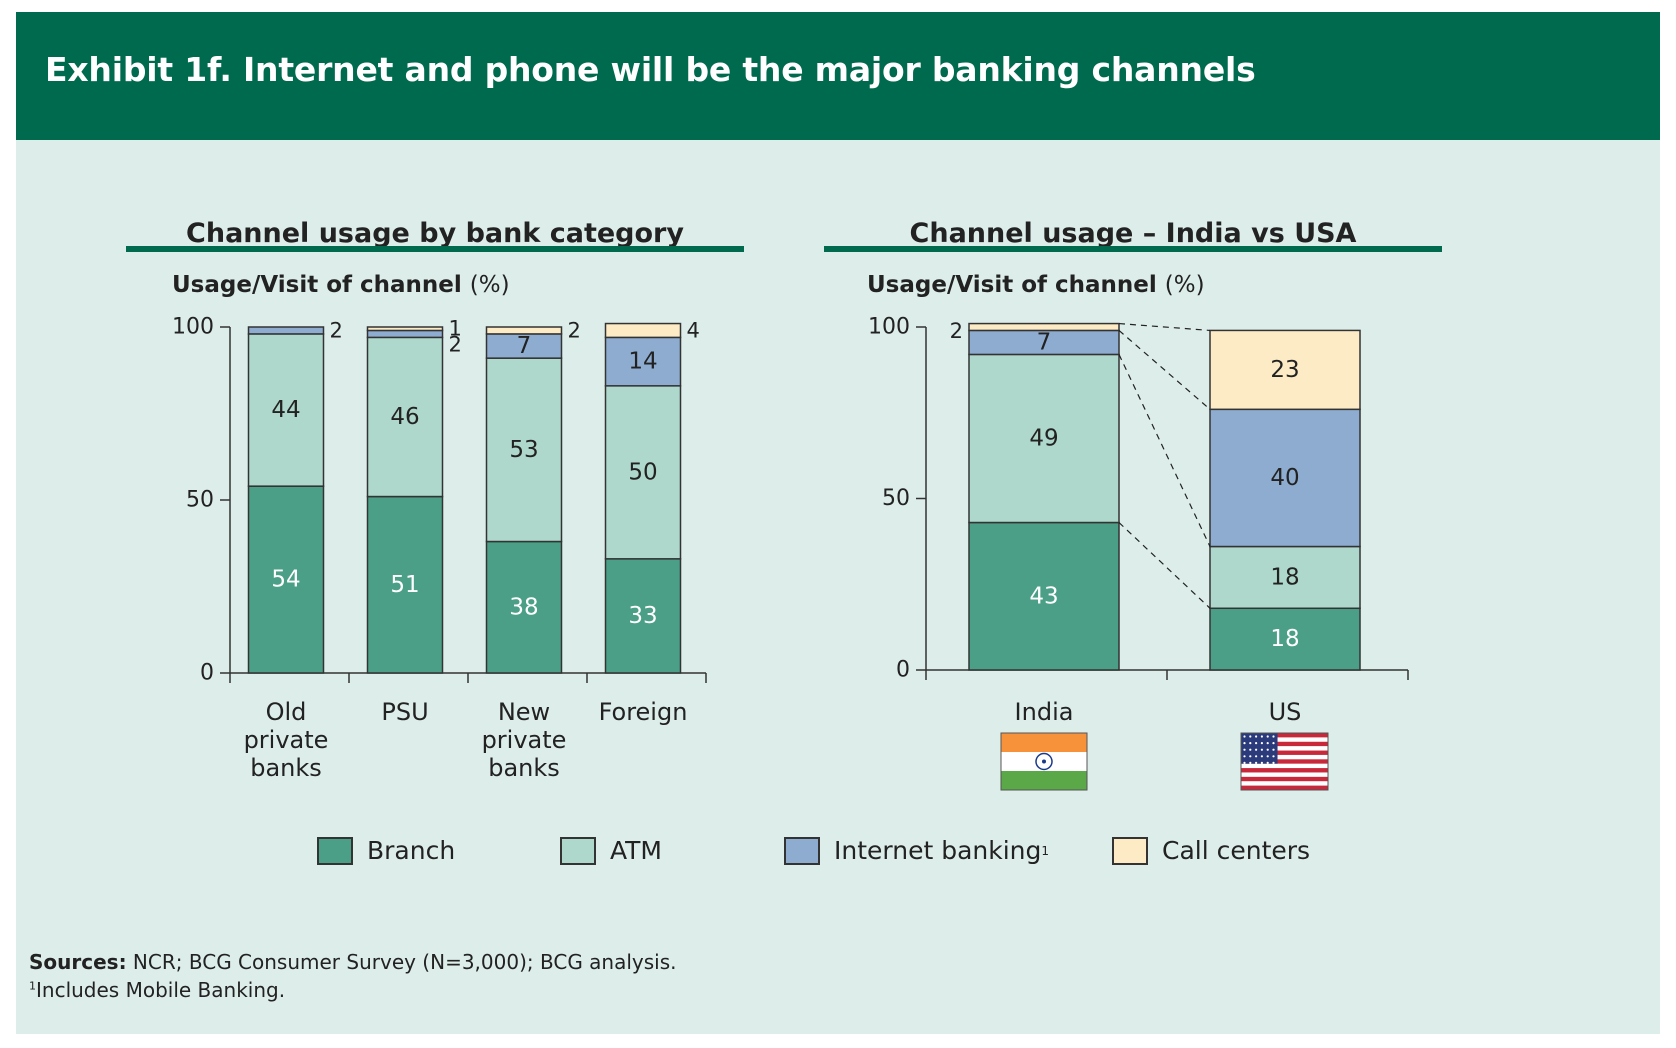  I want to click on left-panel-rule, so click(435, 249).